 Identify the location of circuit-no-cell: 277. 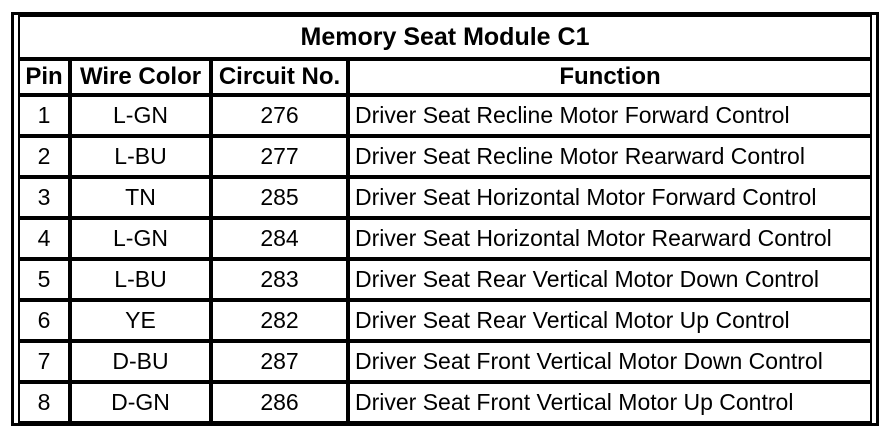
(279, 156).